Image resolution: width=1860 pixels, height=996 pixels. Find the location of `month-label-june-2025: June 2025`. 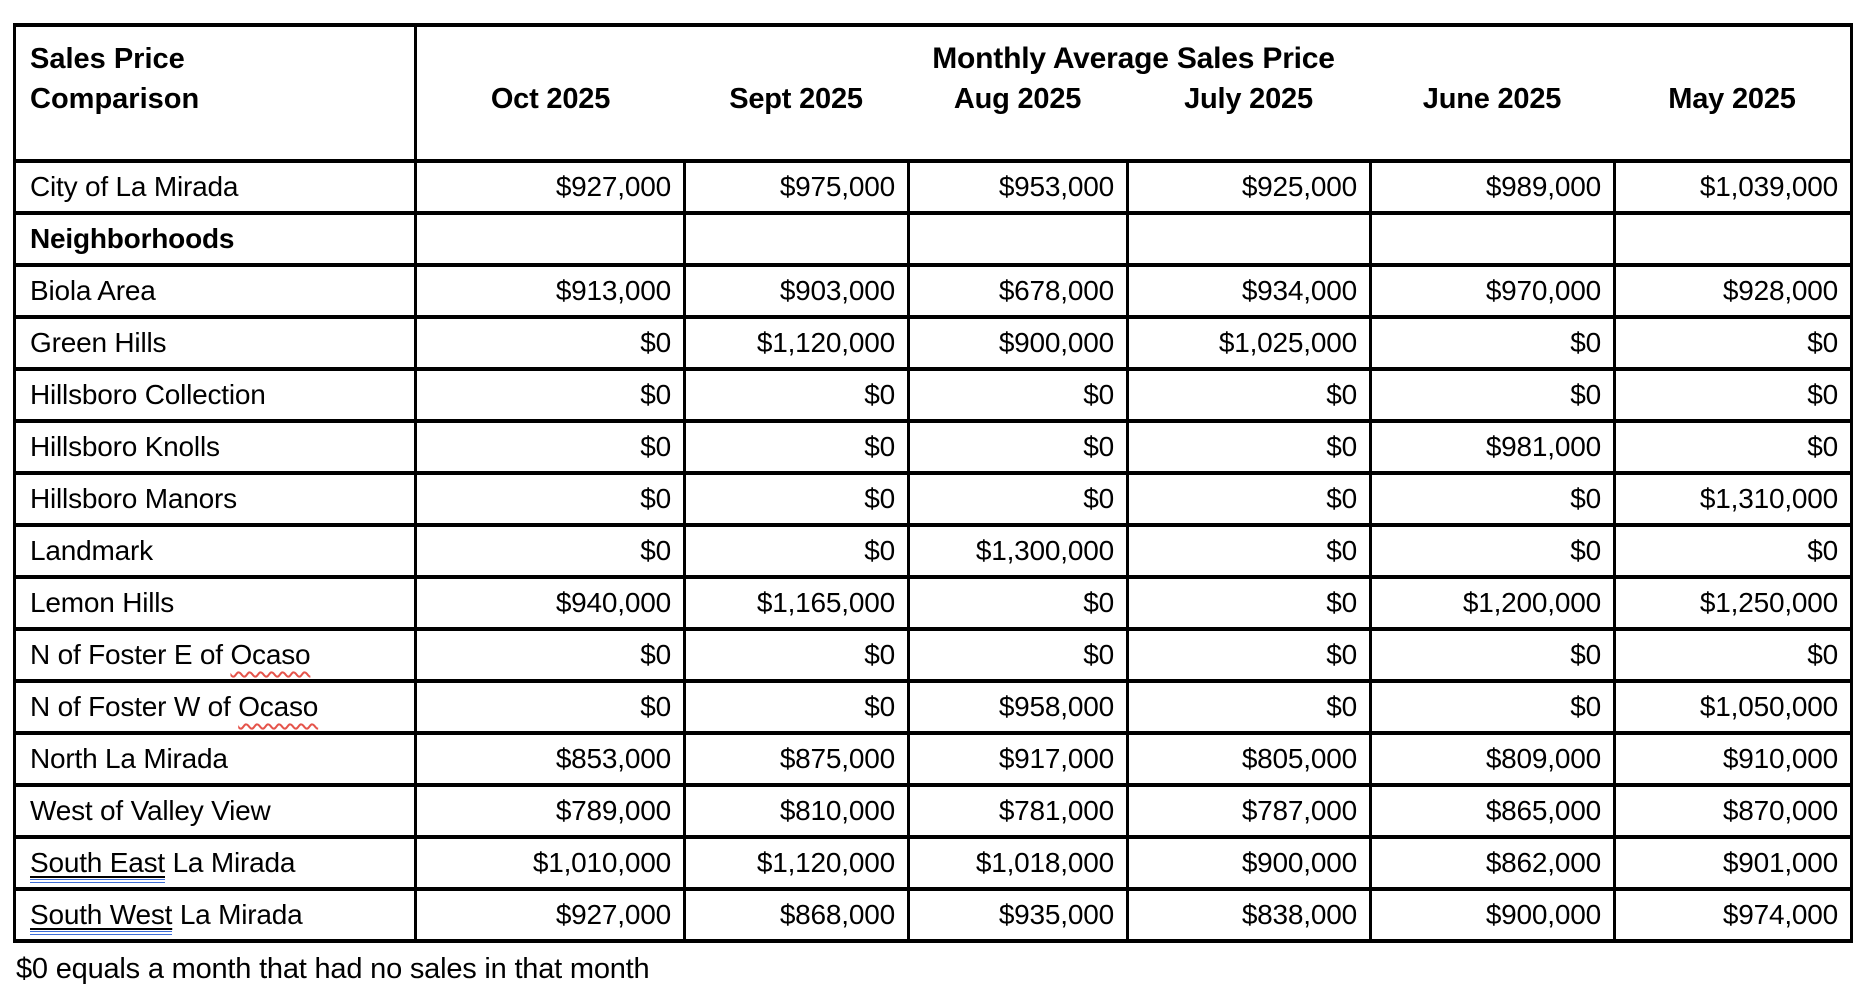

month-label-june-2025: June 2025 is located at coordinates (1492, 99).